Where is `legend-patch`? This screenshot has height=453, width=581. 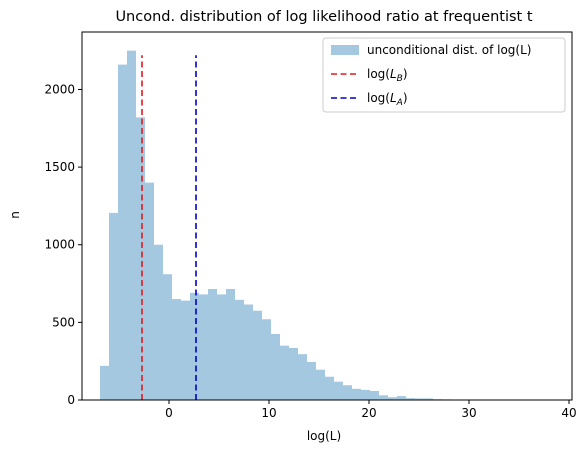 legend-patch is located at coordinates (345, 50).